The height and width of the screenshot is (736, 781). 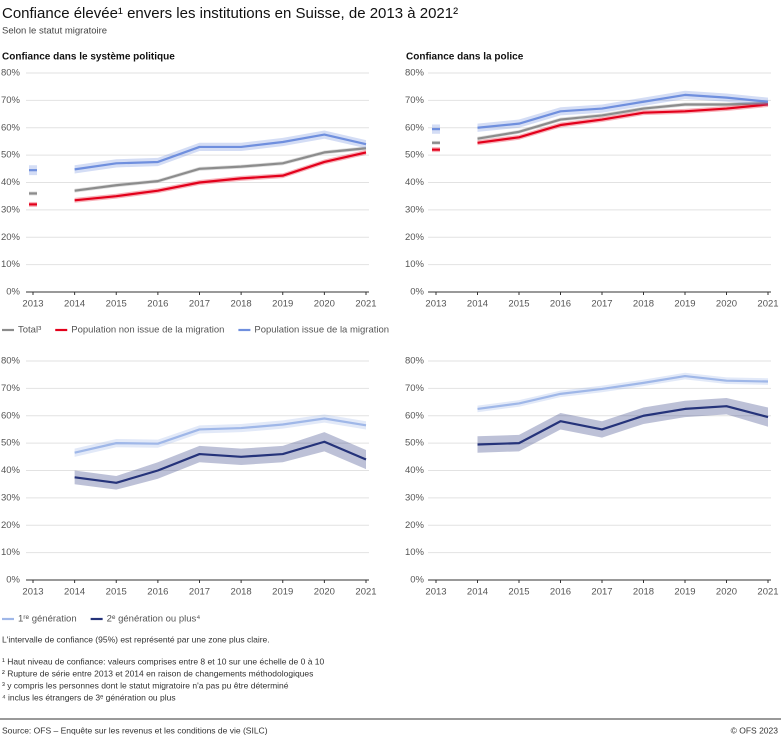 What do you see at coordinates (29, 330) in the screenshot?
I see `legend-label: Total³` at bounding box center [29, 330].